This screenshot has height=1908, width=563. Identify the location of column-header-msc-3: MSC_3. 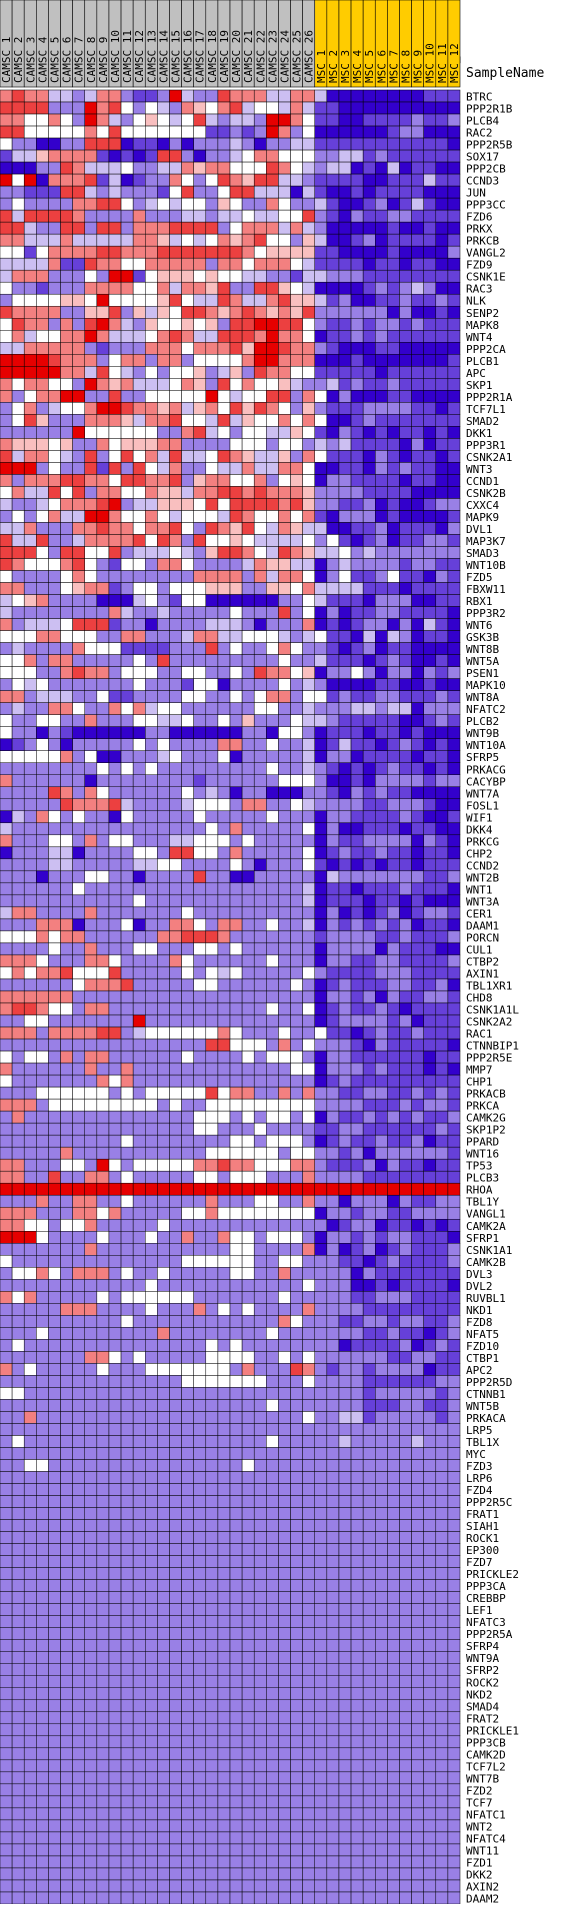
(345, 66).